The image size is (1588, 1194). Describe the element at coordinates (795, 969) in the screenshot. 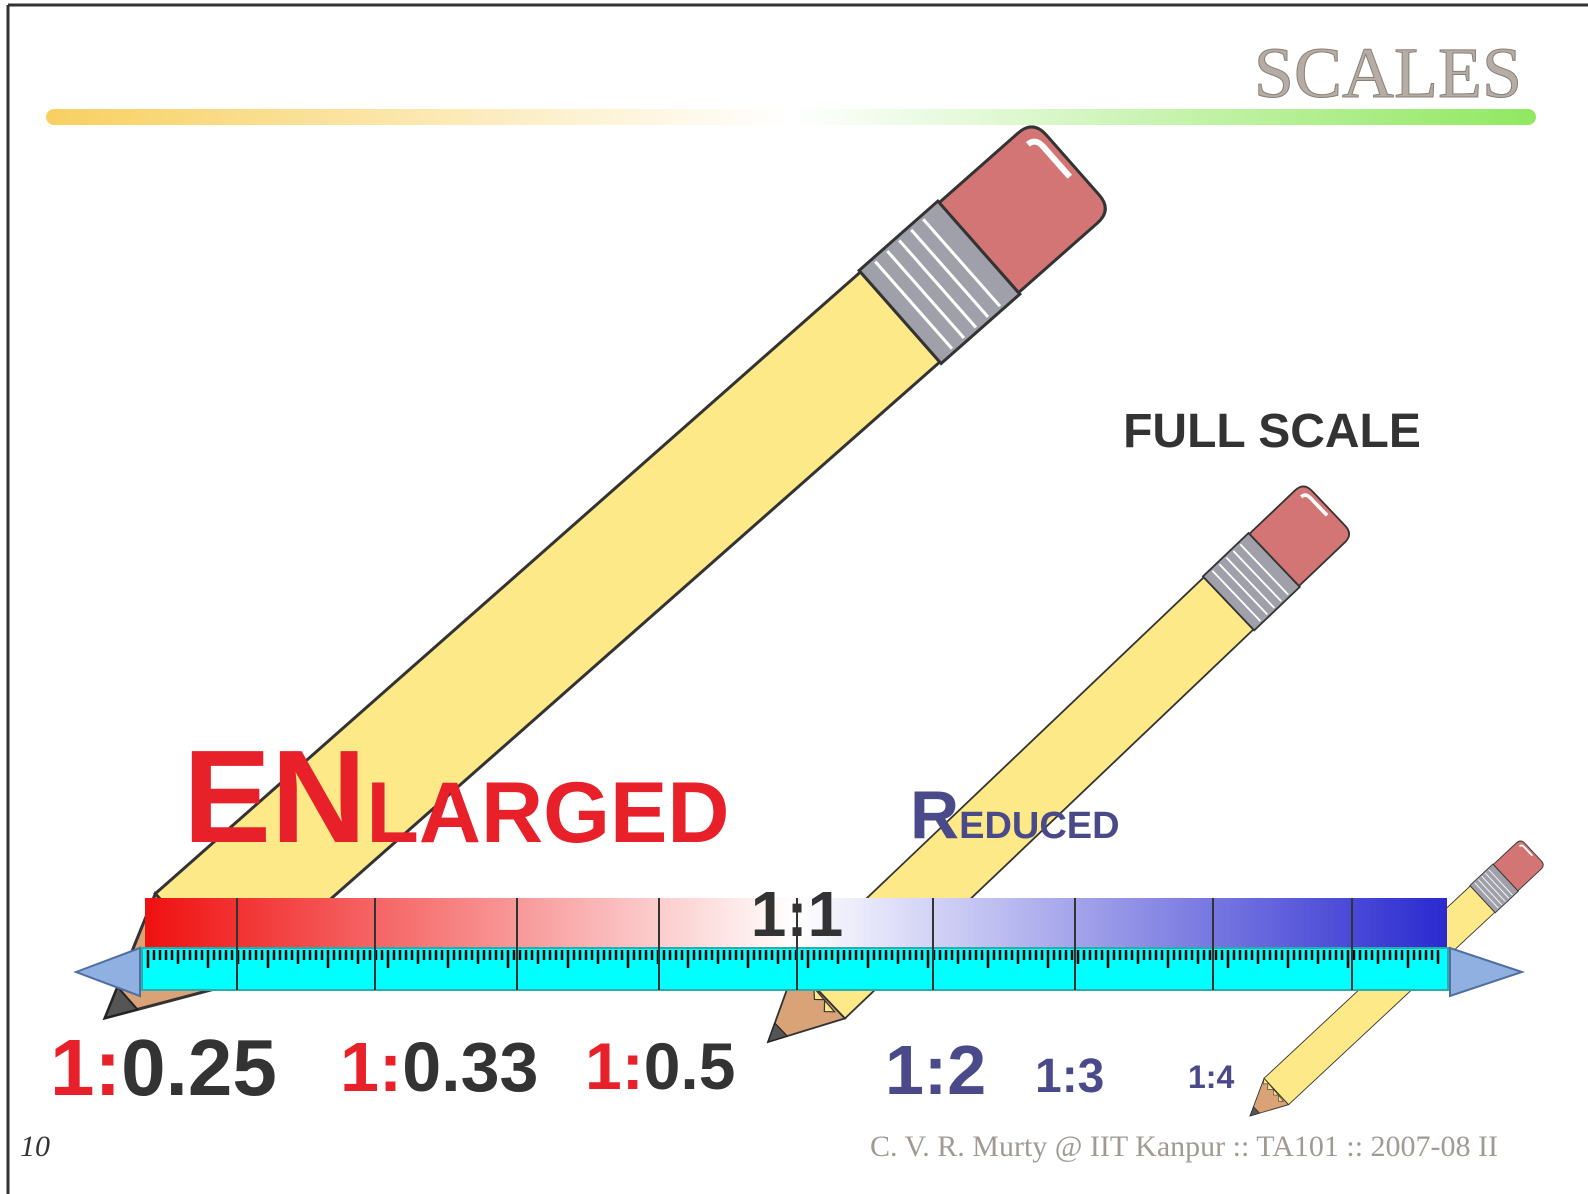

I see `ruler` at that location.